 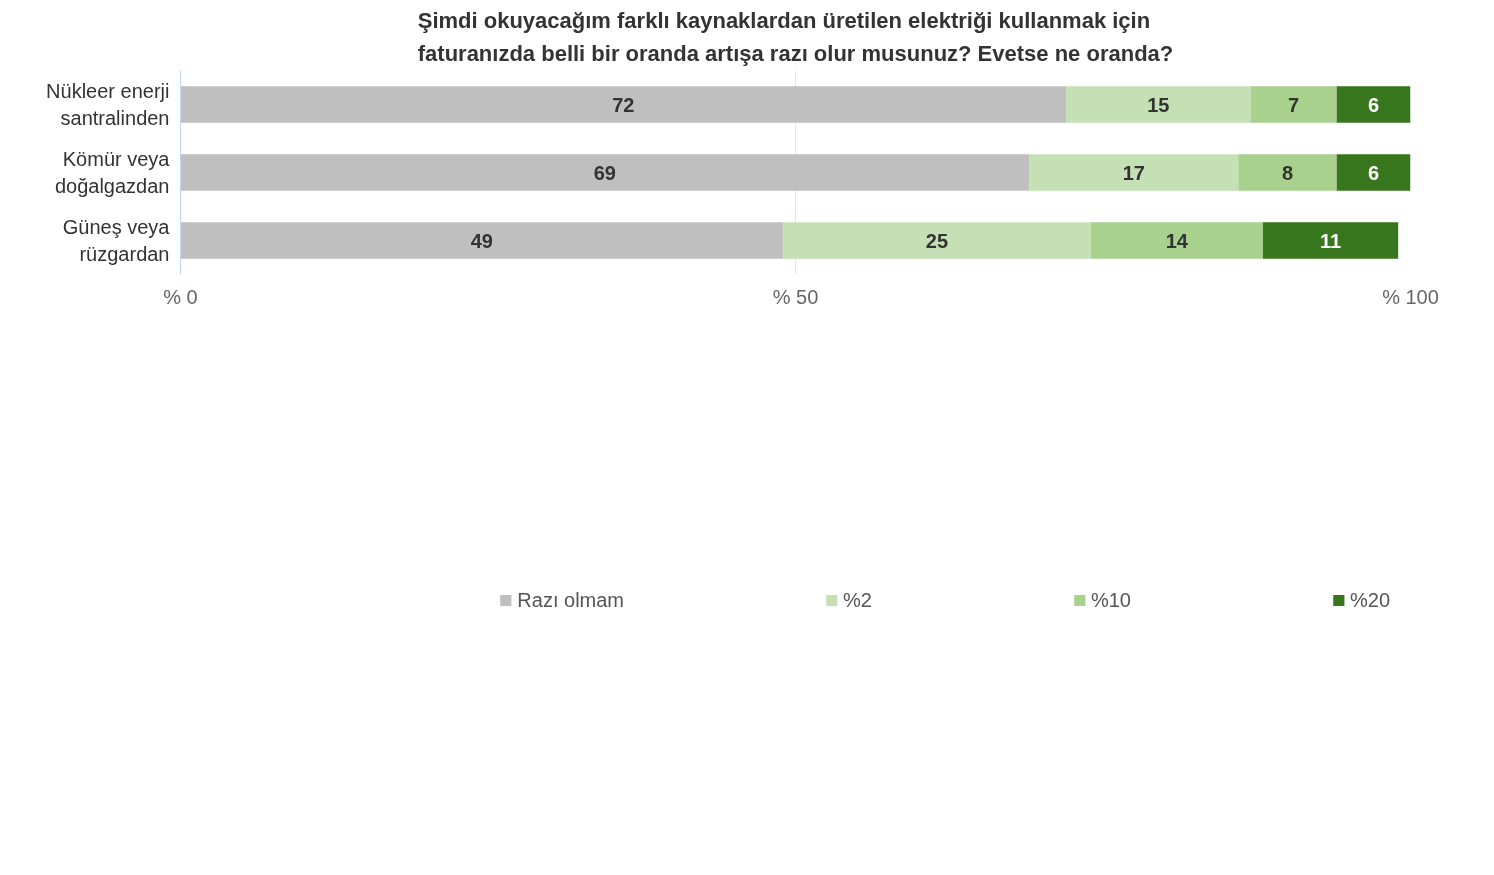 I want to click on chart-title: Şimdi okuyacağım farklı kaynaklardan üretilen elektriği kullanmak için faturanızda belli bir oranda artışa razı olur musunuz? Evetse ne oranda?, so click(x=795, y=37).